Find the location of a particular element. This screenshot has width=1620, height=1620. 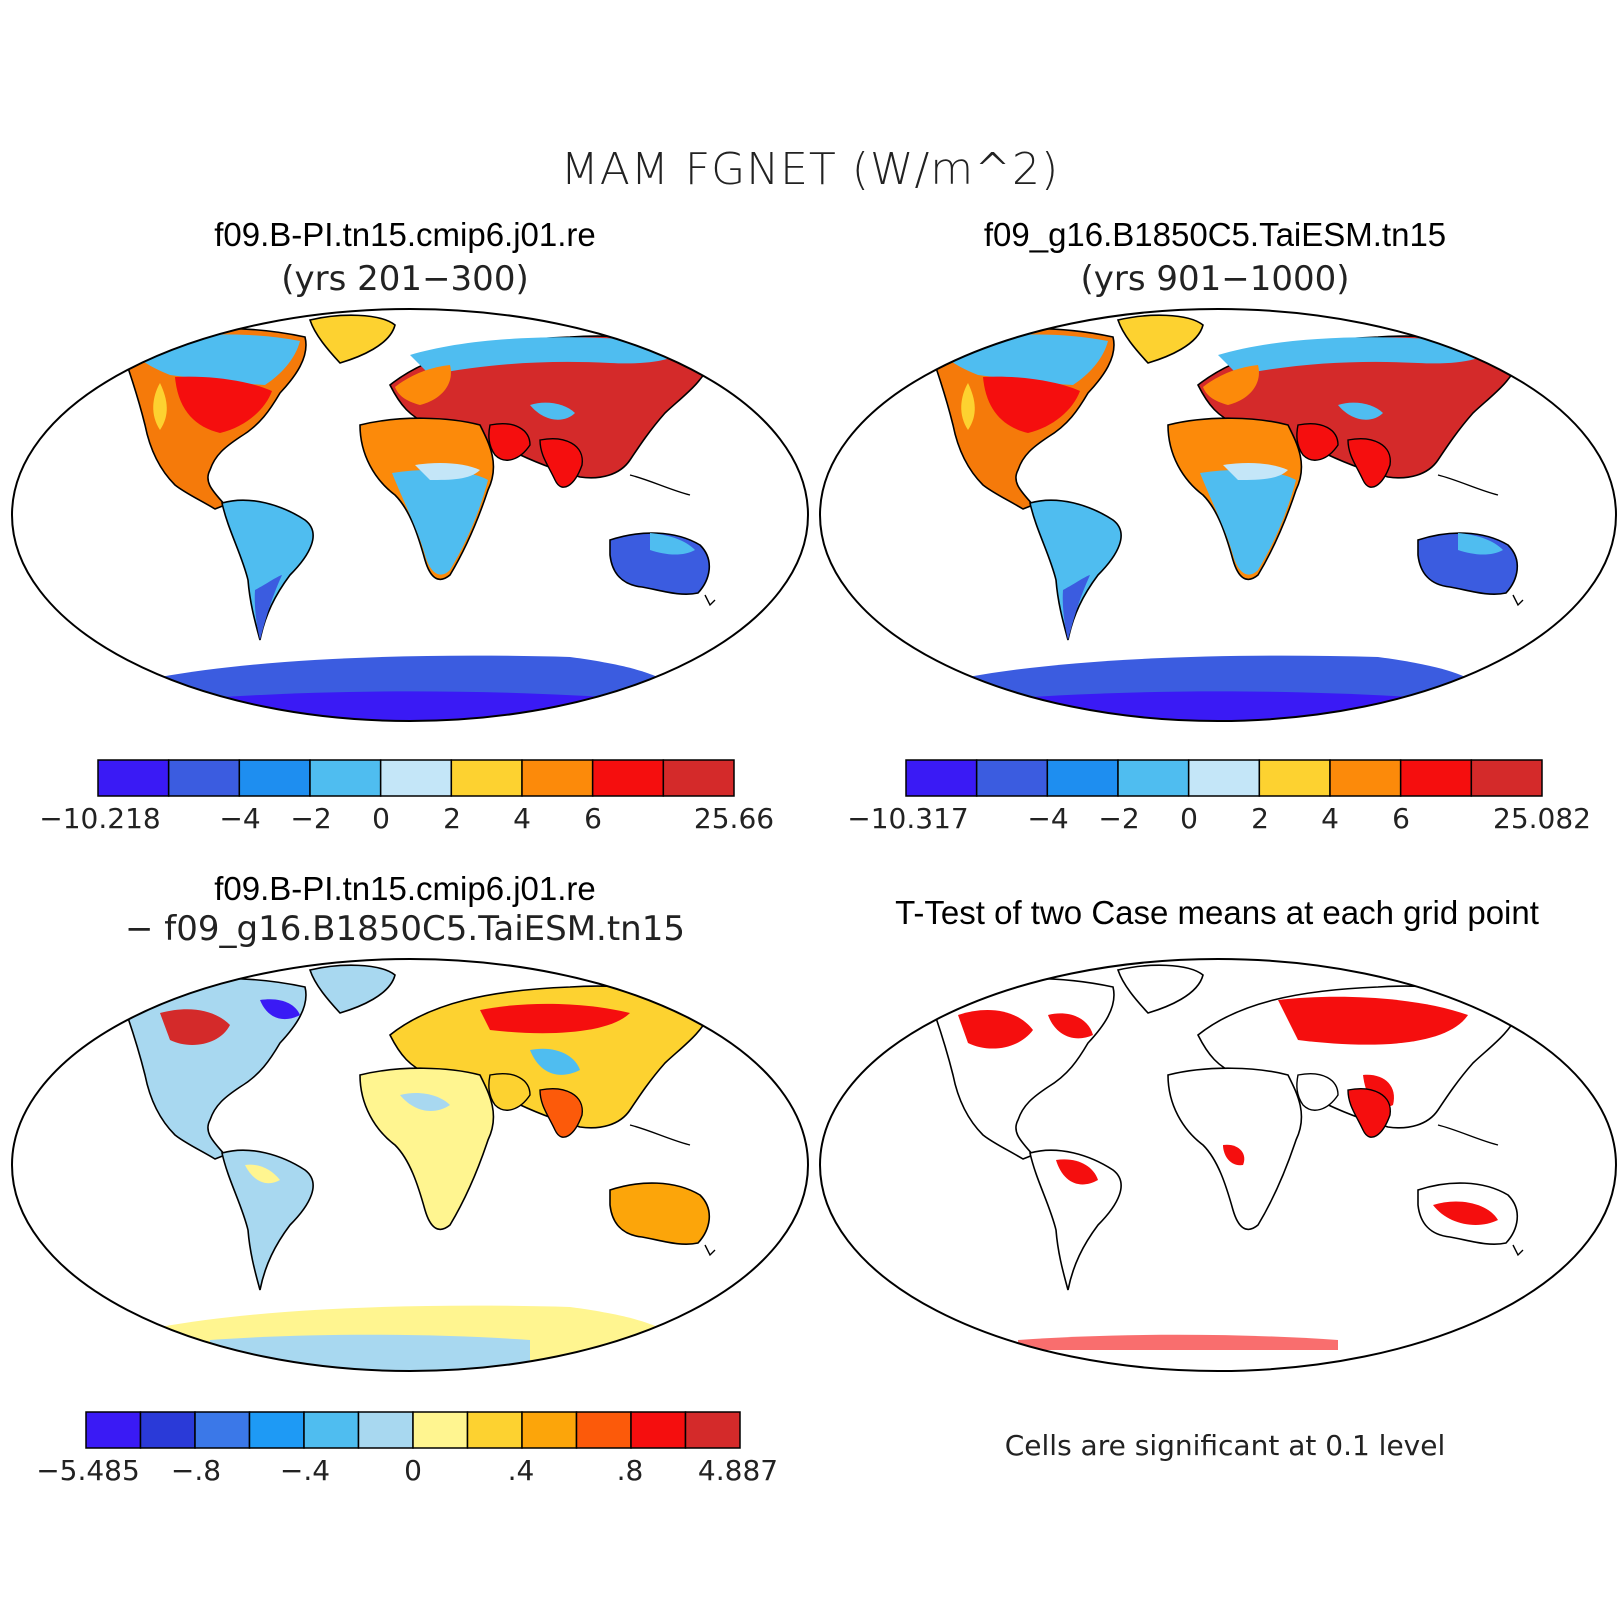

cb-diff-tick: 0 is located at coordinates (413, 1470).